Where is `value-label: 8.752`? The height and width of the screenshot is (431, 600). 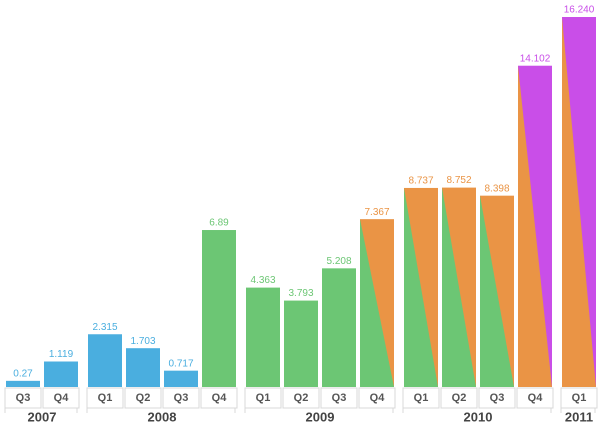 value-label: 8.752 is located at coordinates (458, 180).